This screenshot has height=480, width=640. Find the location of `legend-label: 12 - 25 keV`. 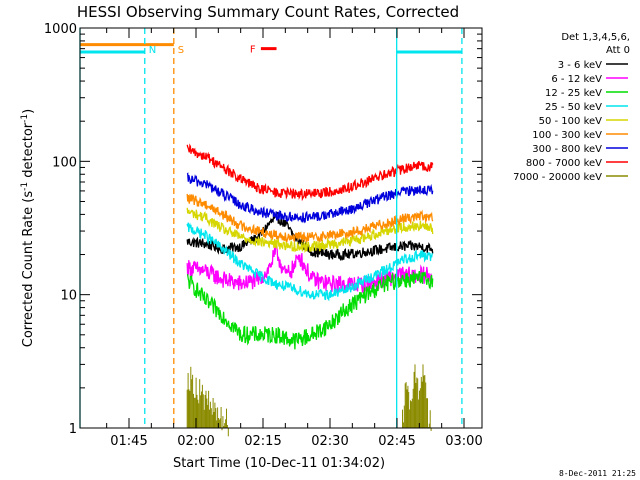

legend-label: 12 - 25 keV is located at coordinates (573, 93).